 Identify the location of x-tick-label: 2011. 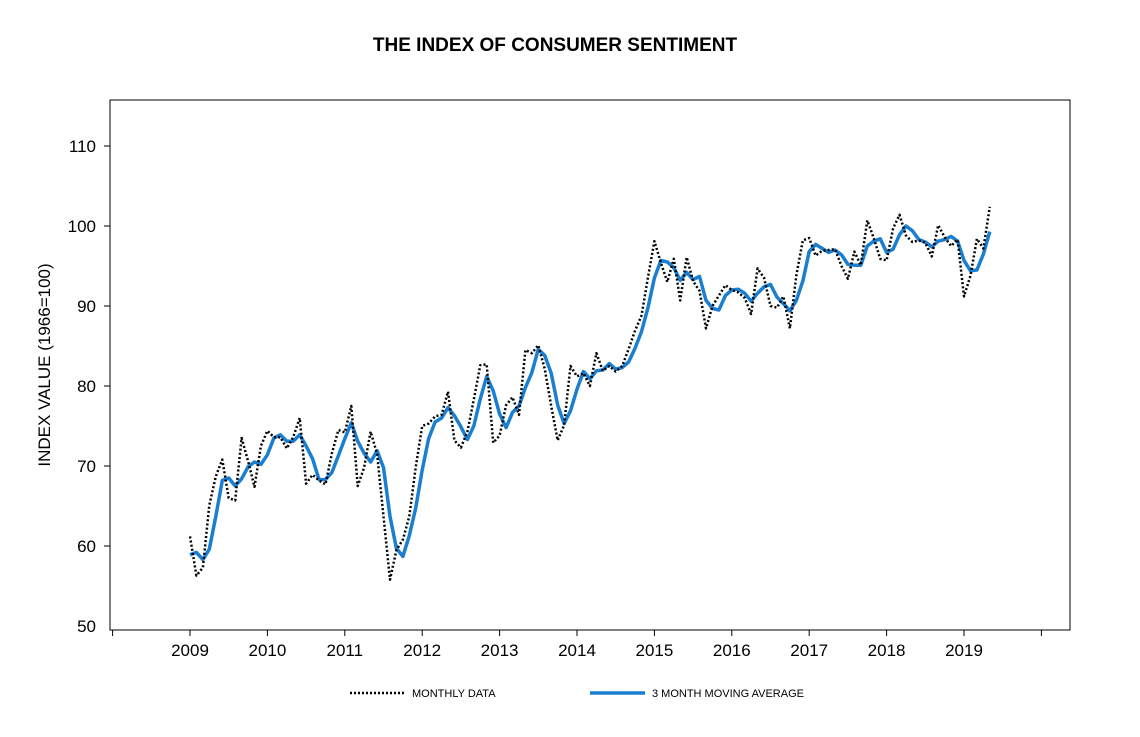
(345, 650).